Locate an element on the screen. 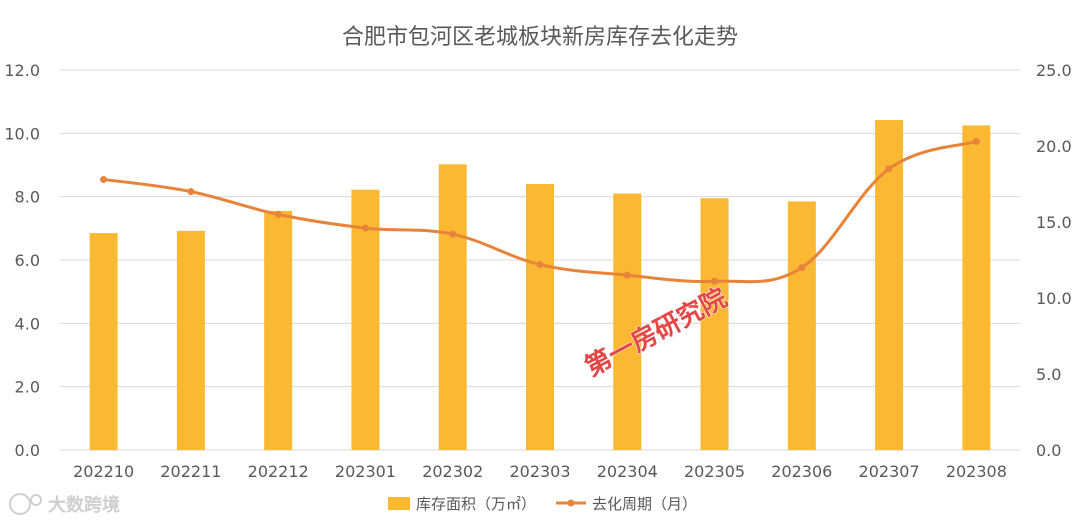 This screenshot has width=1080, height=526. left-tick-label: 8.0 is located at coordinates (27, 197).